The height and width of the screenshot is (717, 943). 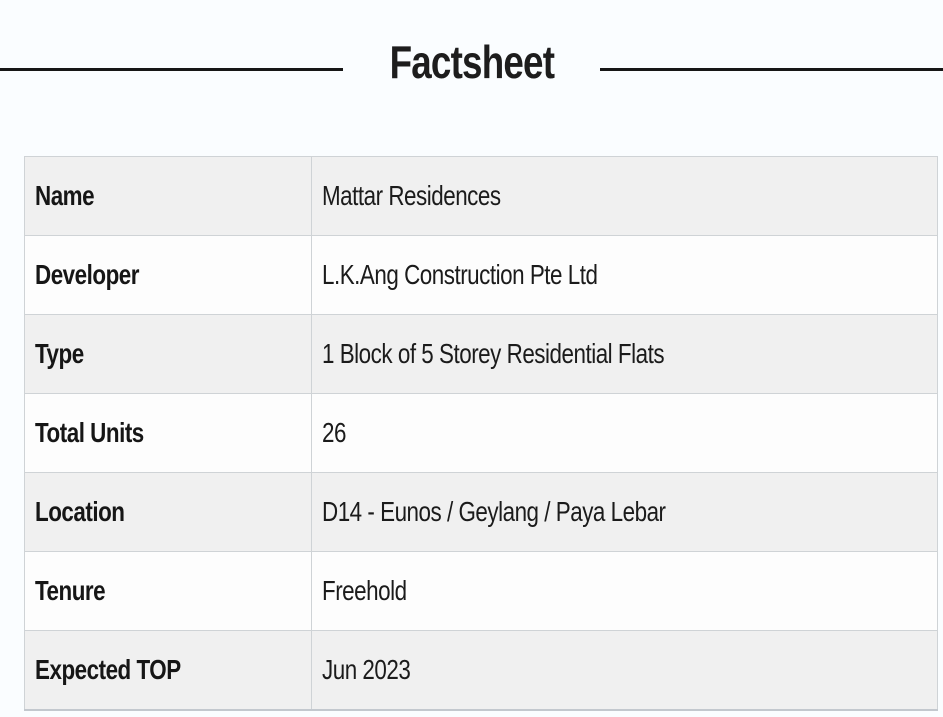 I want to click on row-label-tenure: Tenure, so click(x=168, y=591).